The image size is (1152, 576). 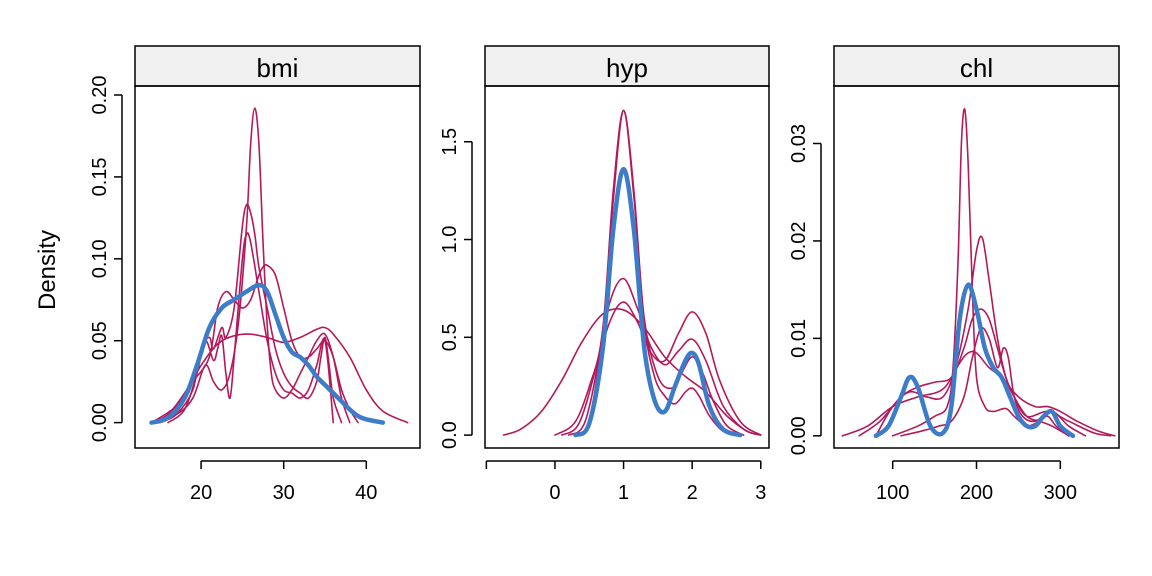 I want to click on y-tick-label: 0.20, so click(x=100, y=95).